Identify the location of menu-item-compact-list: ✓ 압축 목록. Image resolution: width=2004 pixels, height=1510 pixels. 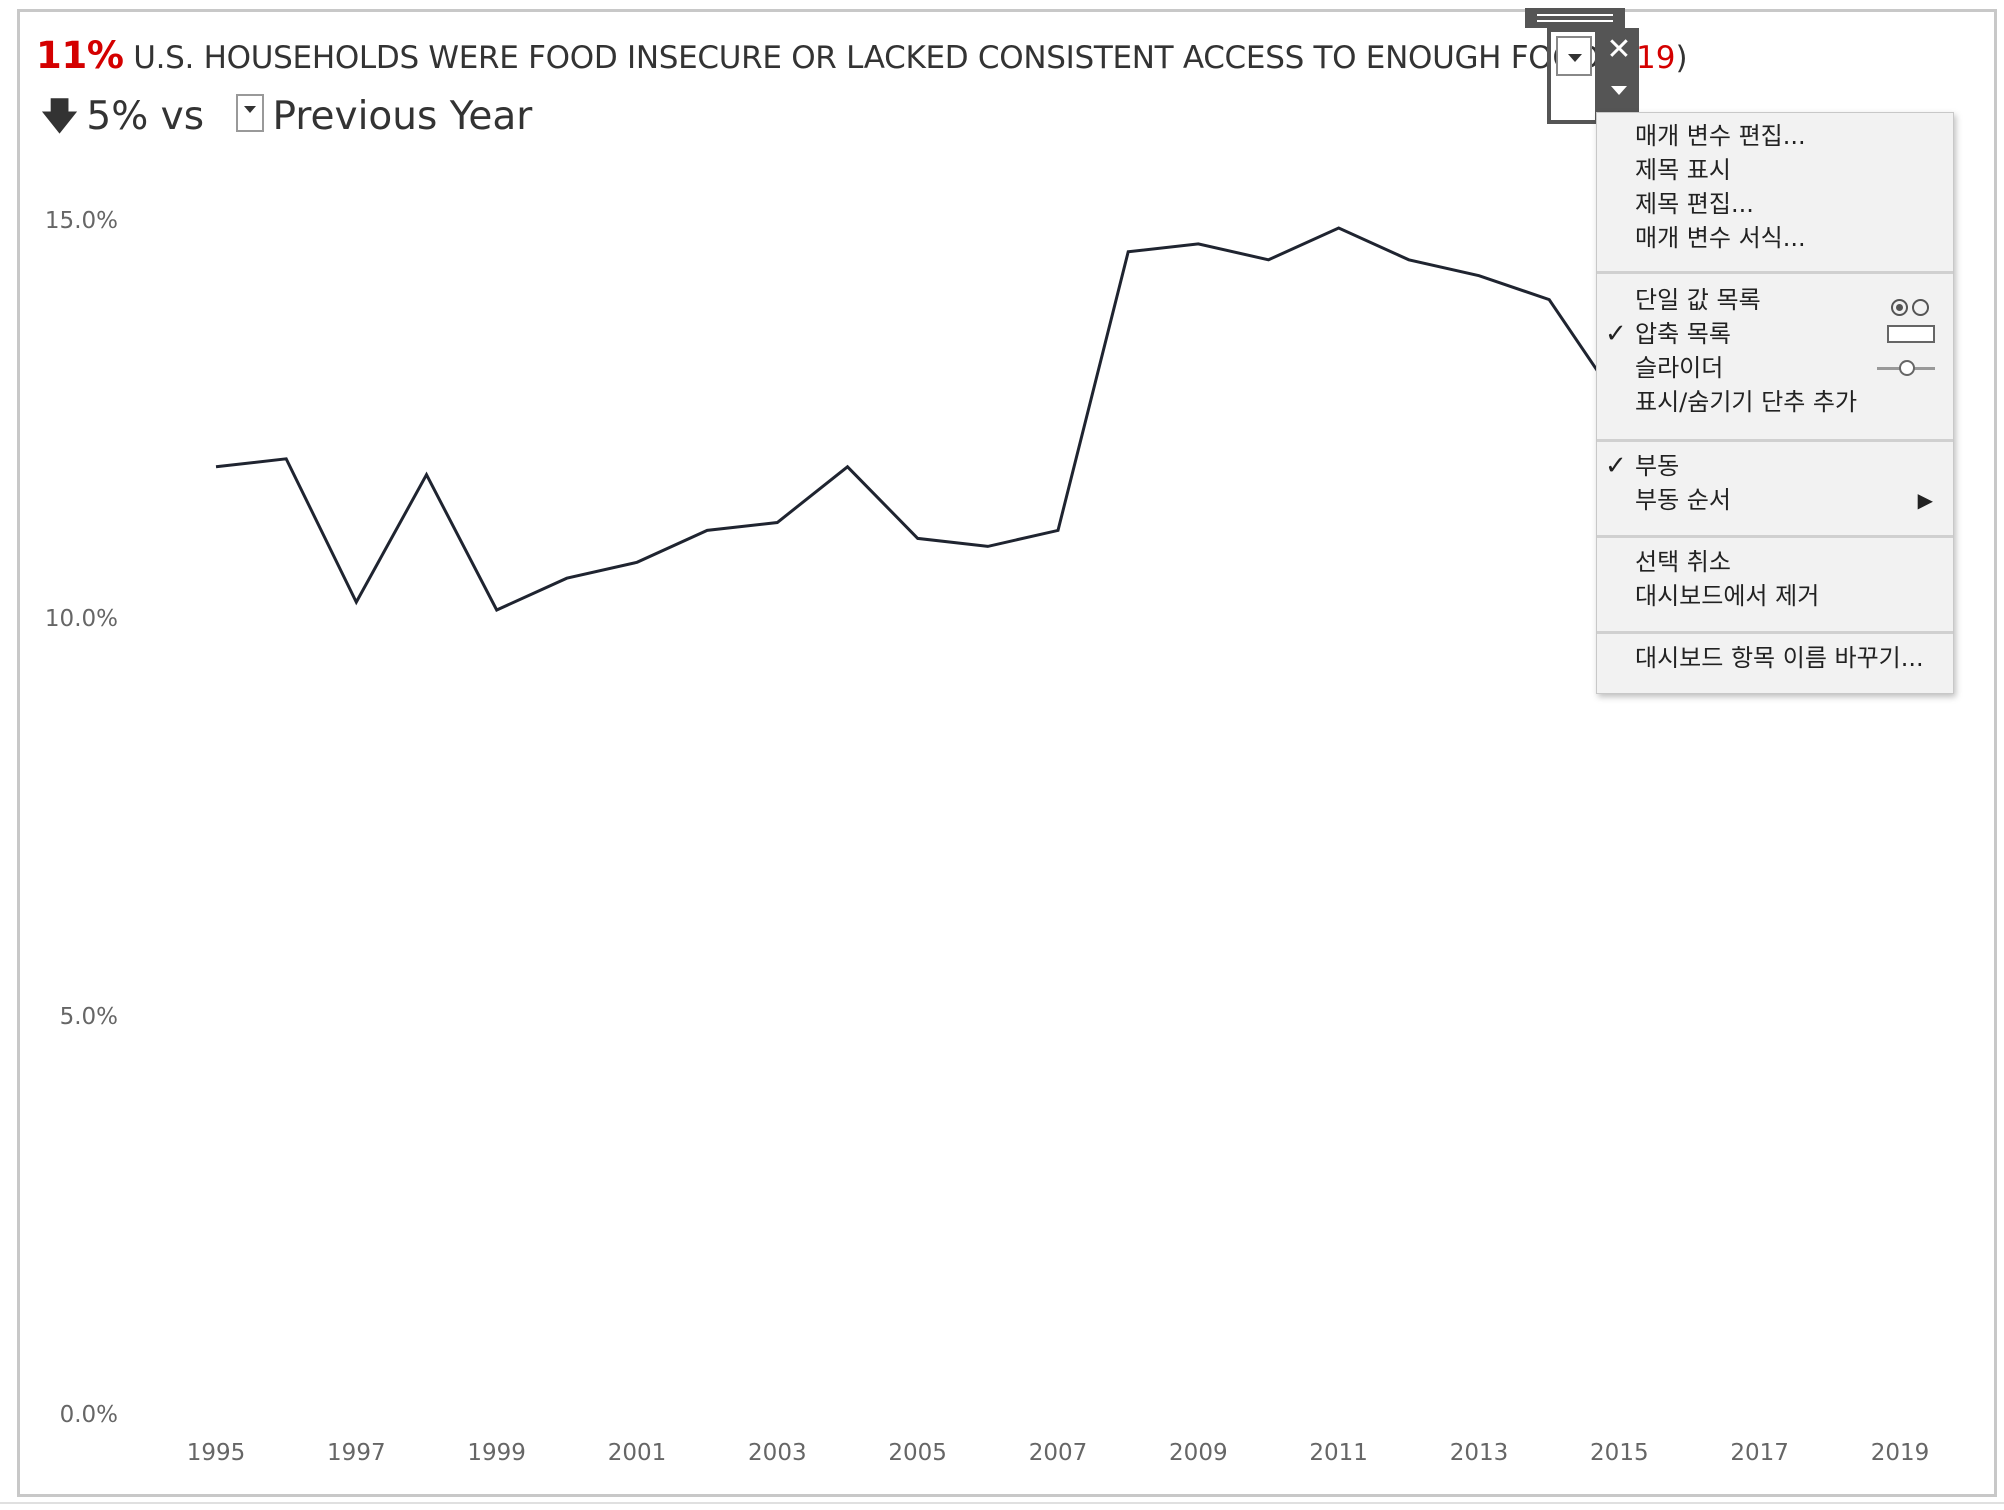
(1775, 334).